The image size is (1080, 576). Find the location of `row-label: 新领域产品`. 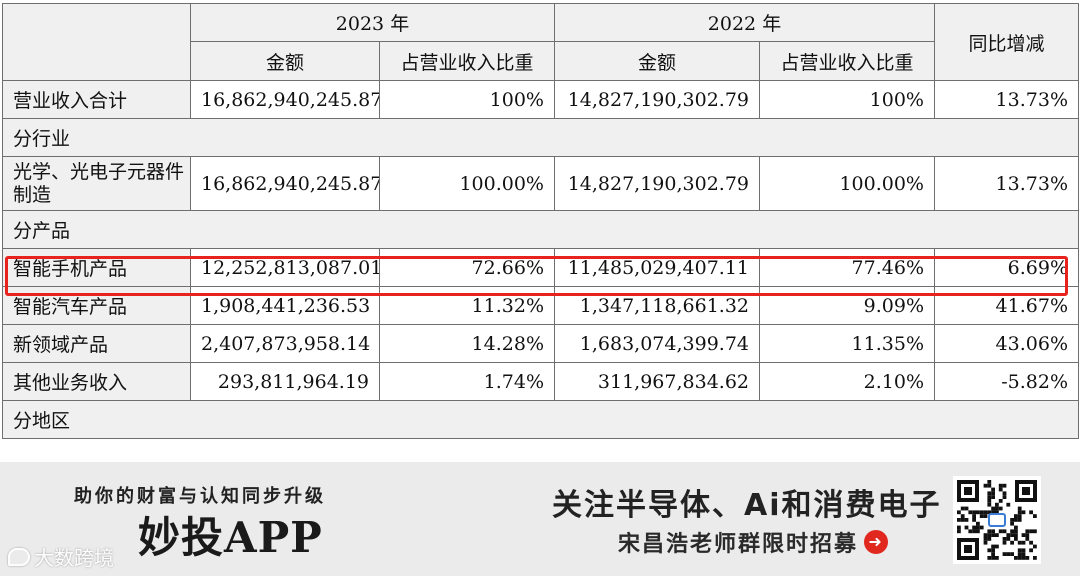

row-label: 新领域产品 is located at coordinates (96, 343).